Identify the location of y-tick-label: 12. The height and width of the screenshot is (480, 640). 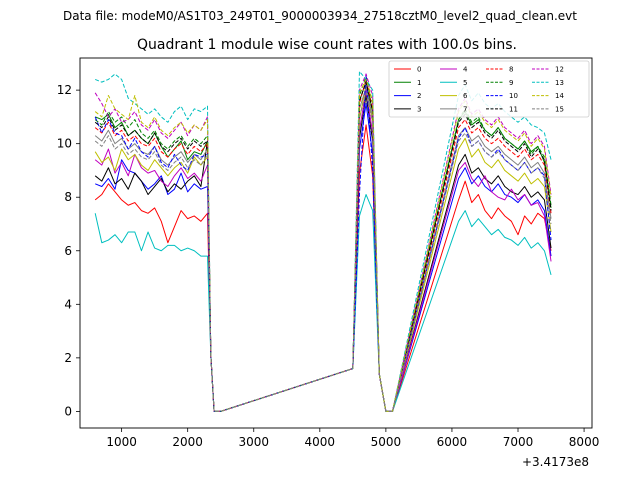
(64, 90).